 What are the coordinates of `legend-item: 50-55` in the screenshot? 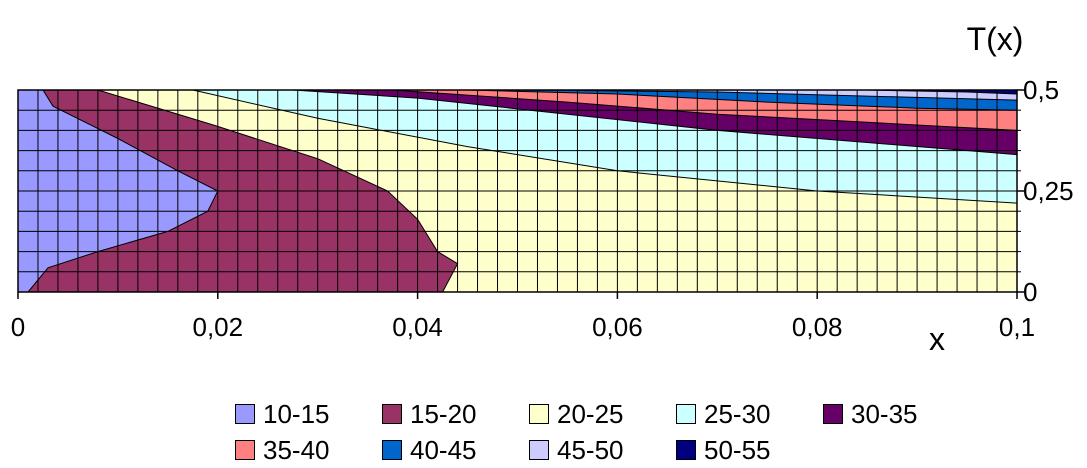 It's located at (749, 450).